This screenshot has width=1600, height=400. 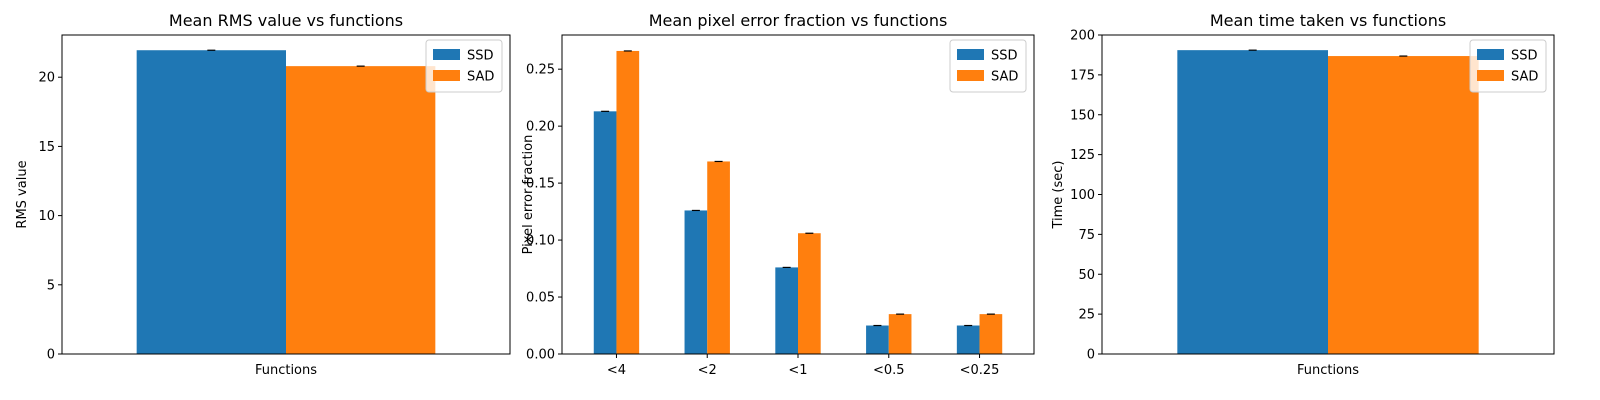 What do you see at coordinates (1086, 315) in the screenshot?
I see `y-tick-label: 25` at bounding box center [1086, 315].